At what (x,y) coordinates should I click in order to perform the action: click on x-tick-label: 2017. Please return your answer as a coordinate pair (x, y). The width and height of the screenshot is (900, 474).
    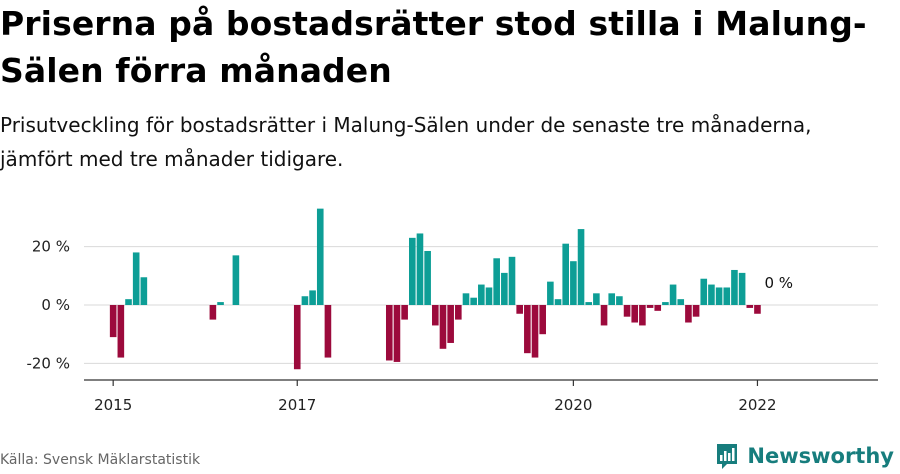
    Looking at the image, I should click on (297, 405).